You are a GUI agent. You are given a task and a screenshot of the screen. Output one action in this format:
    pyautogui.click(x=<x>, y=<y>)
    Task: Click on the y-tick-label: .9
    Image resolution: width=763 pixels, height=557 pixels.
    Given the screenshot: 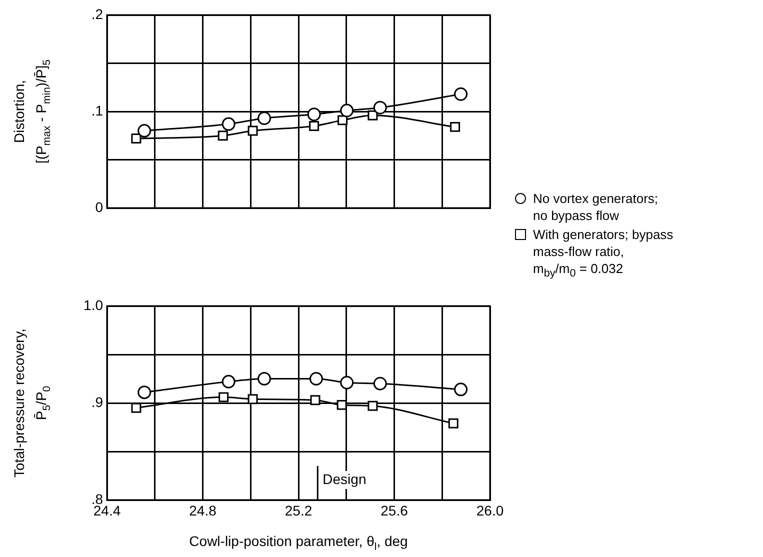 What is the action you would take?
    pyautogui.click(x=97, y=402)
    